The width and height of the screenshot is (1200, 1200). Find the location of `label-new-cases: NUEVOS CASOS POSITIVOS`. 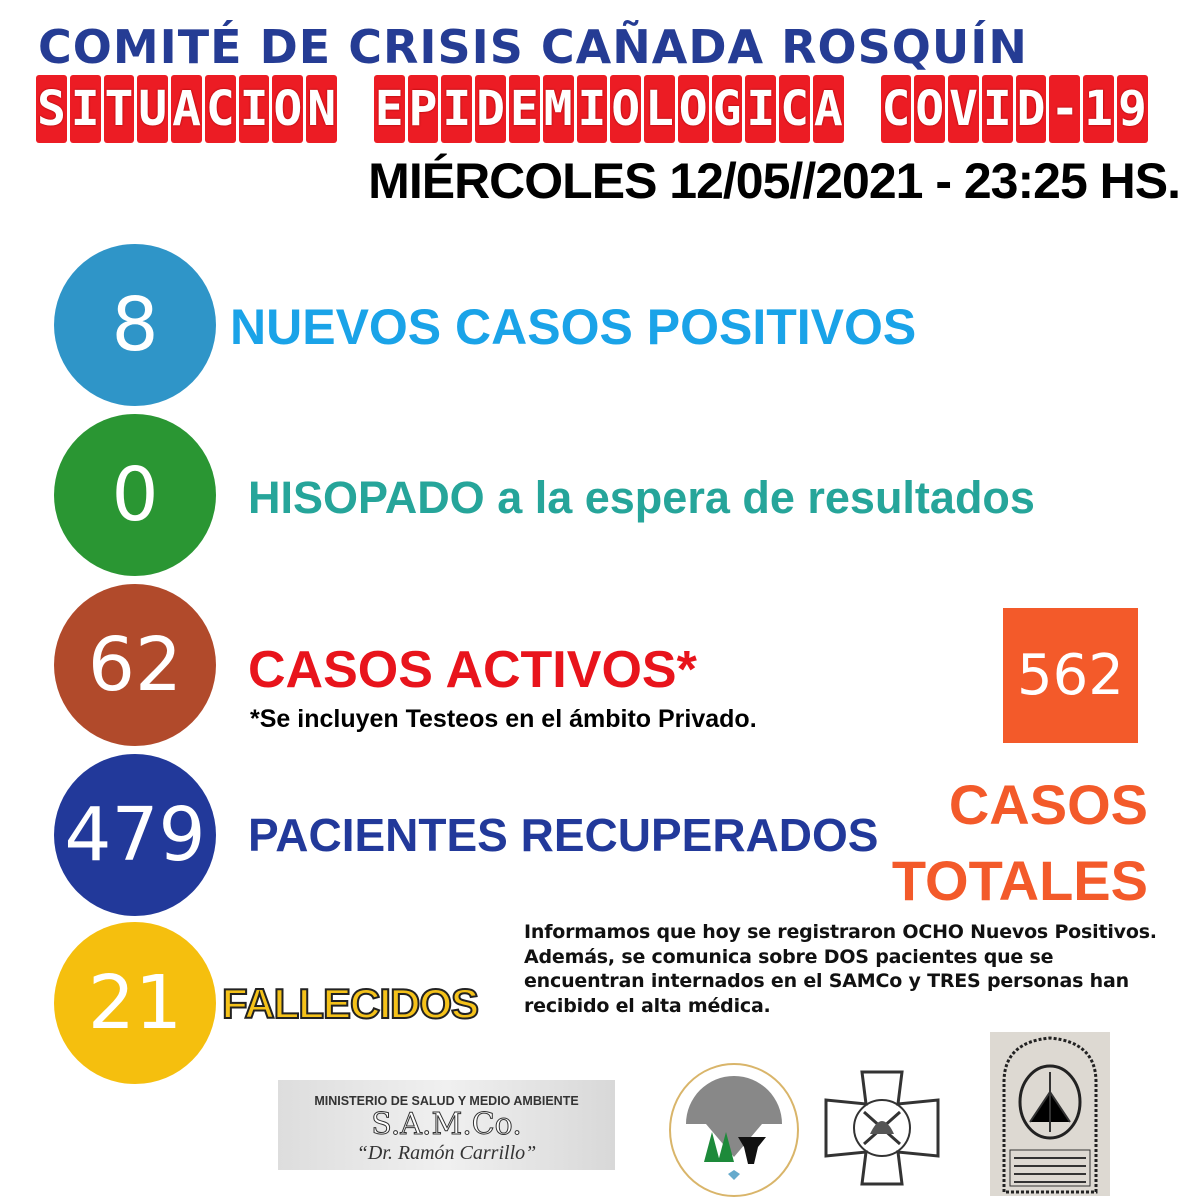

label-new-cases: NUEVOS CASOS POSITIVOS is located at coordinates (573, 327).